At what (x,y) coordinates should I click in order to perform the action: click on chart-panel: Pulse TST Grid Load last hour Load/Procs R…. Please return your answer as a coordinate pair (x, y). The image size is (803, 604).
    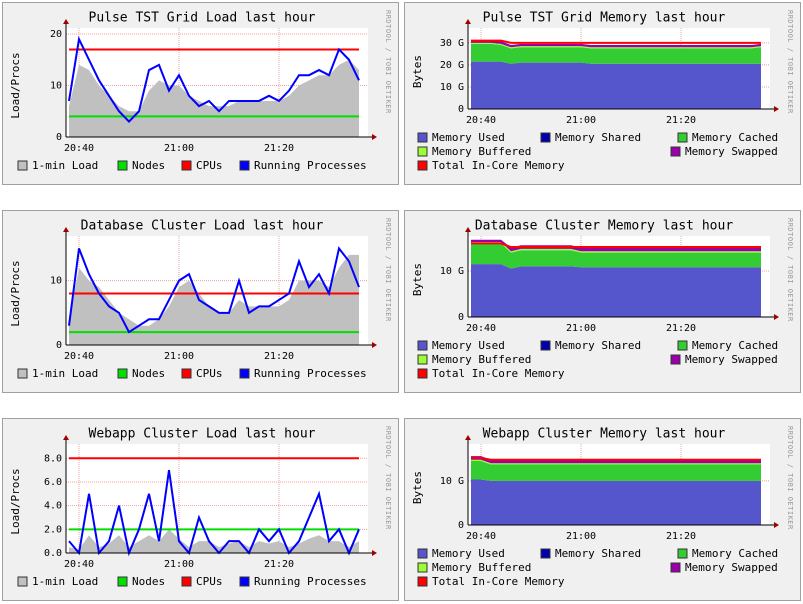
    Looking at the image, I should click on (200, 93).